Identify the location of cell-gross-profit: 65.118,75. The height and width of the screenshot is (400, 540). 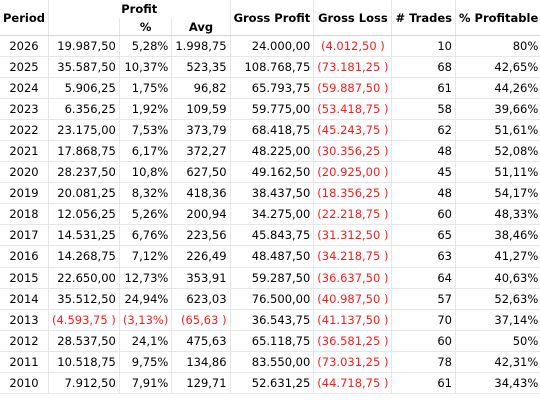
(272, 341).